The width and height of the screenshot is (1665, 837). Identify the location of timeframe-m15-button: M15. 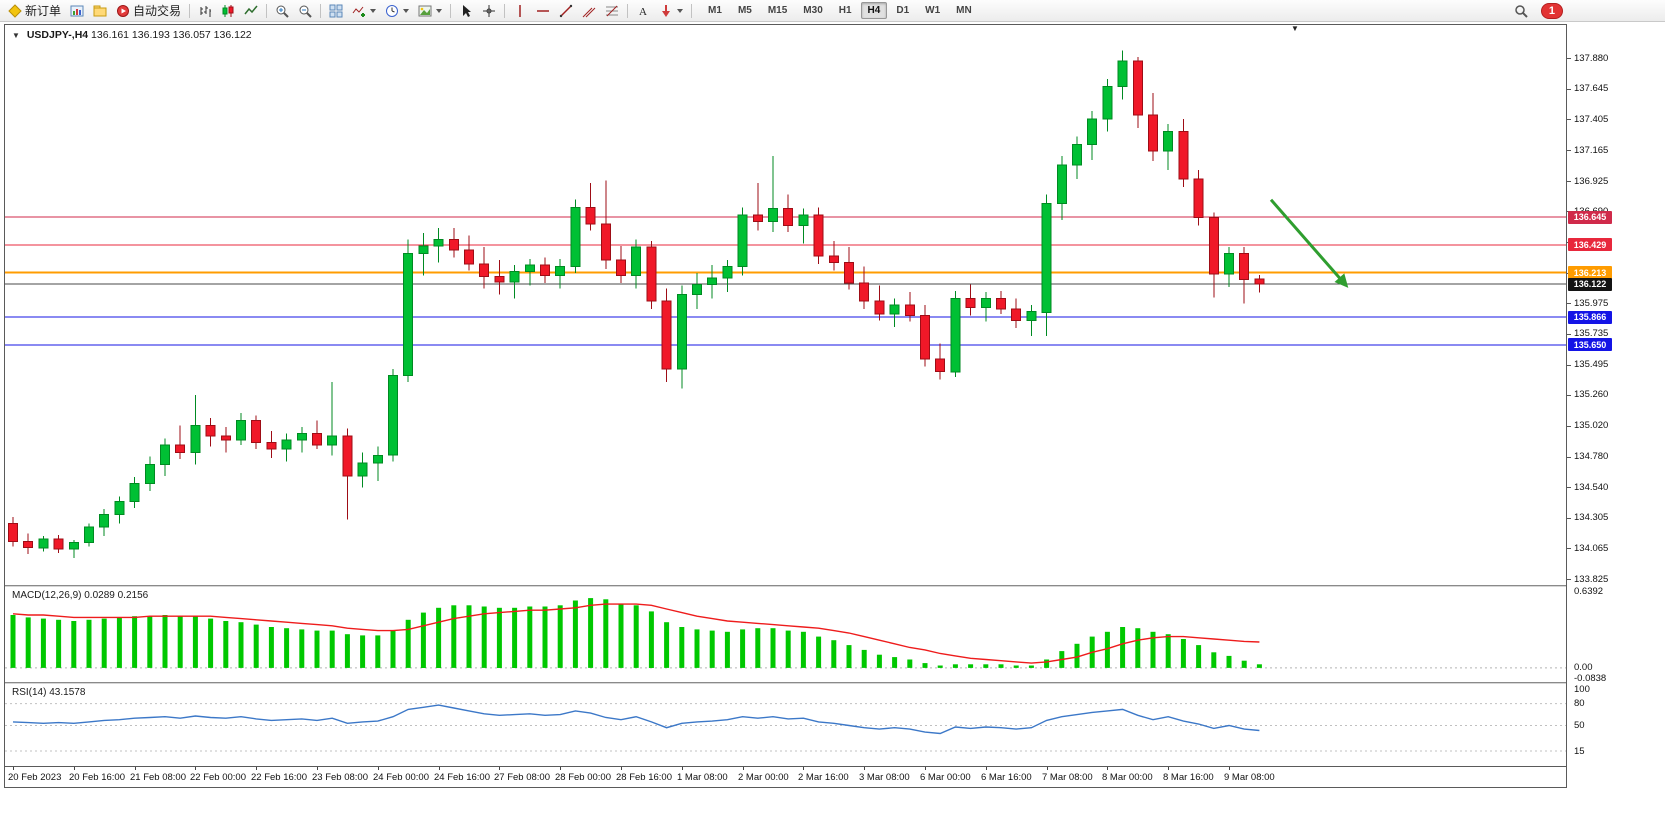
(777, 10).